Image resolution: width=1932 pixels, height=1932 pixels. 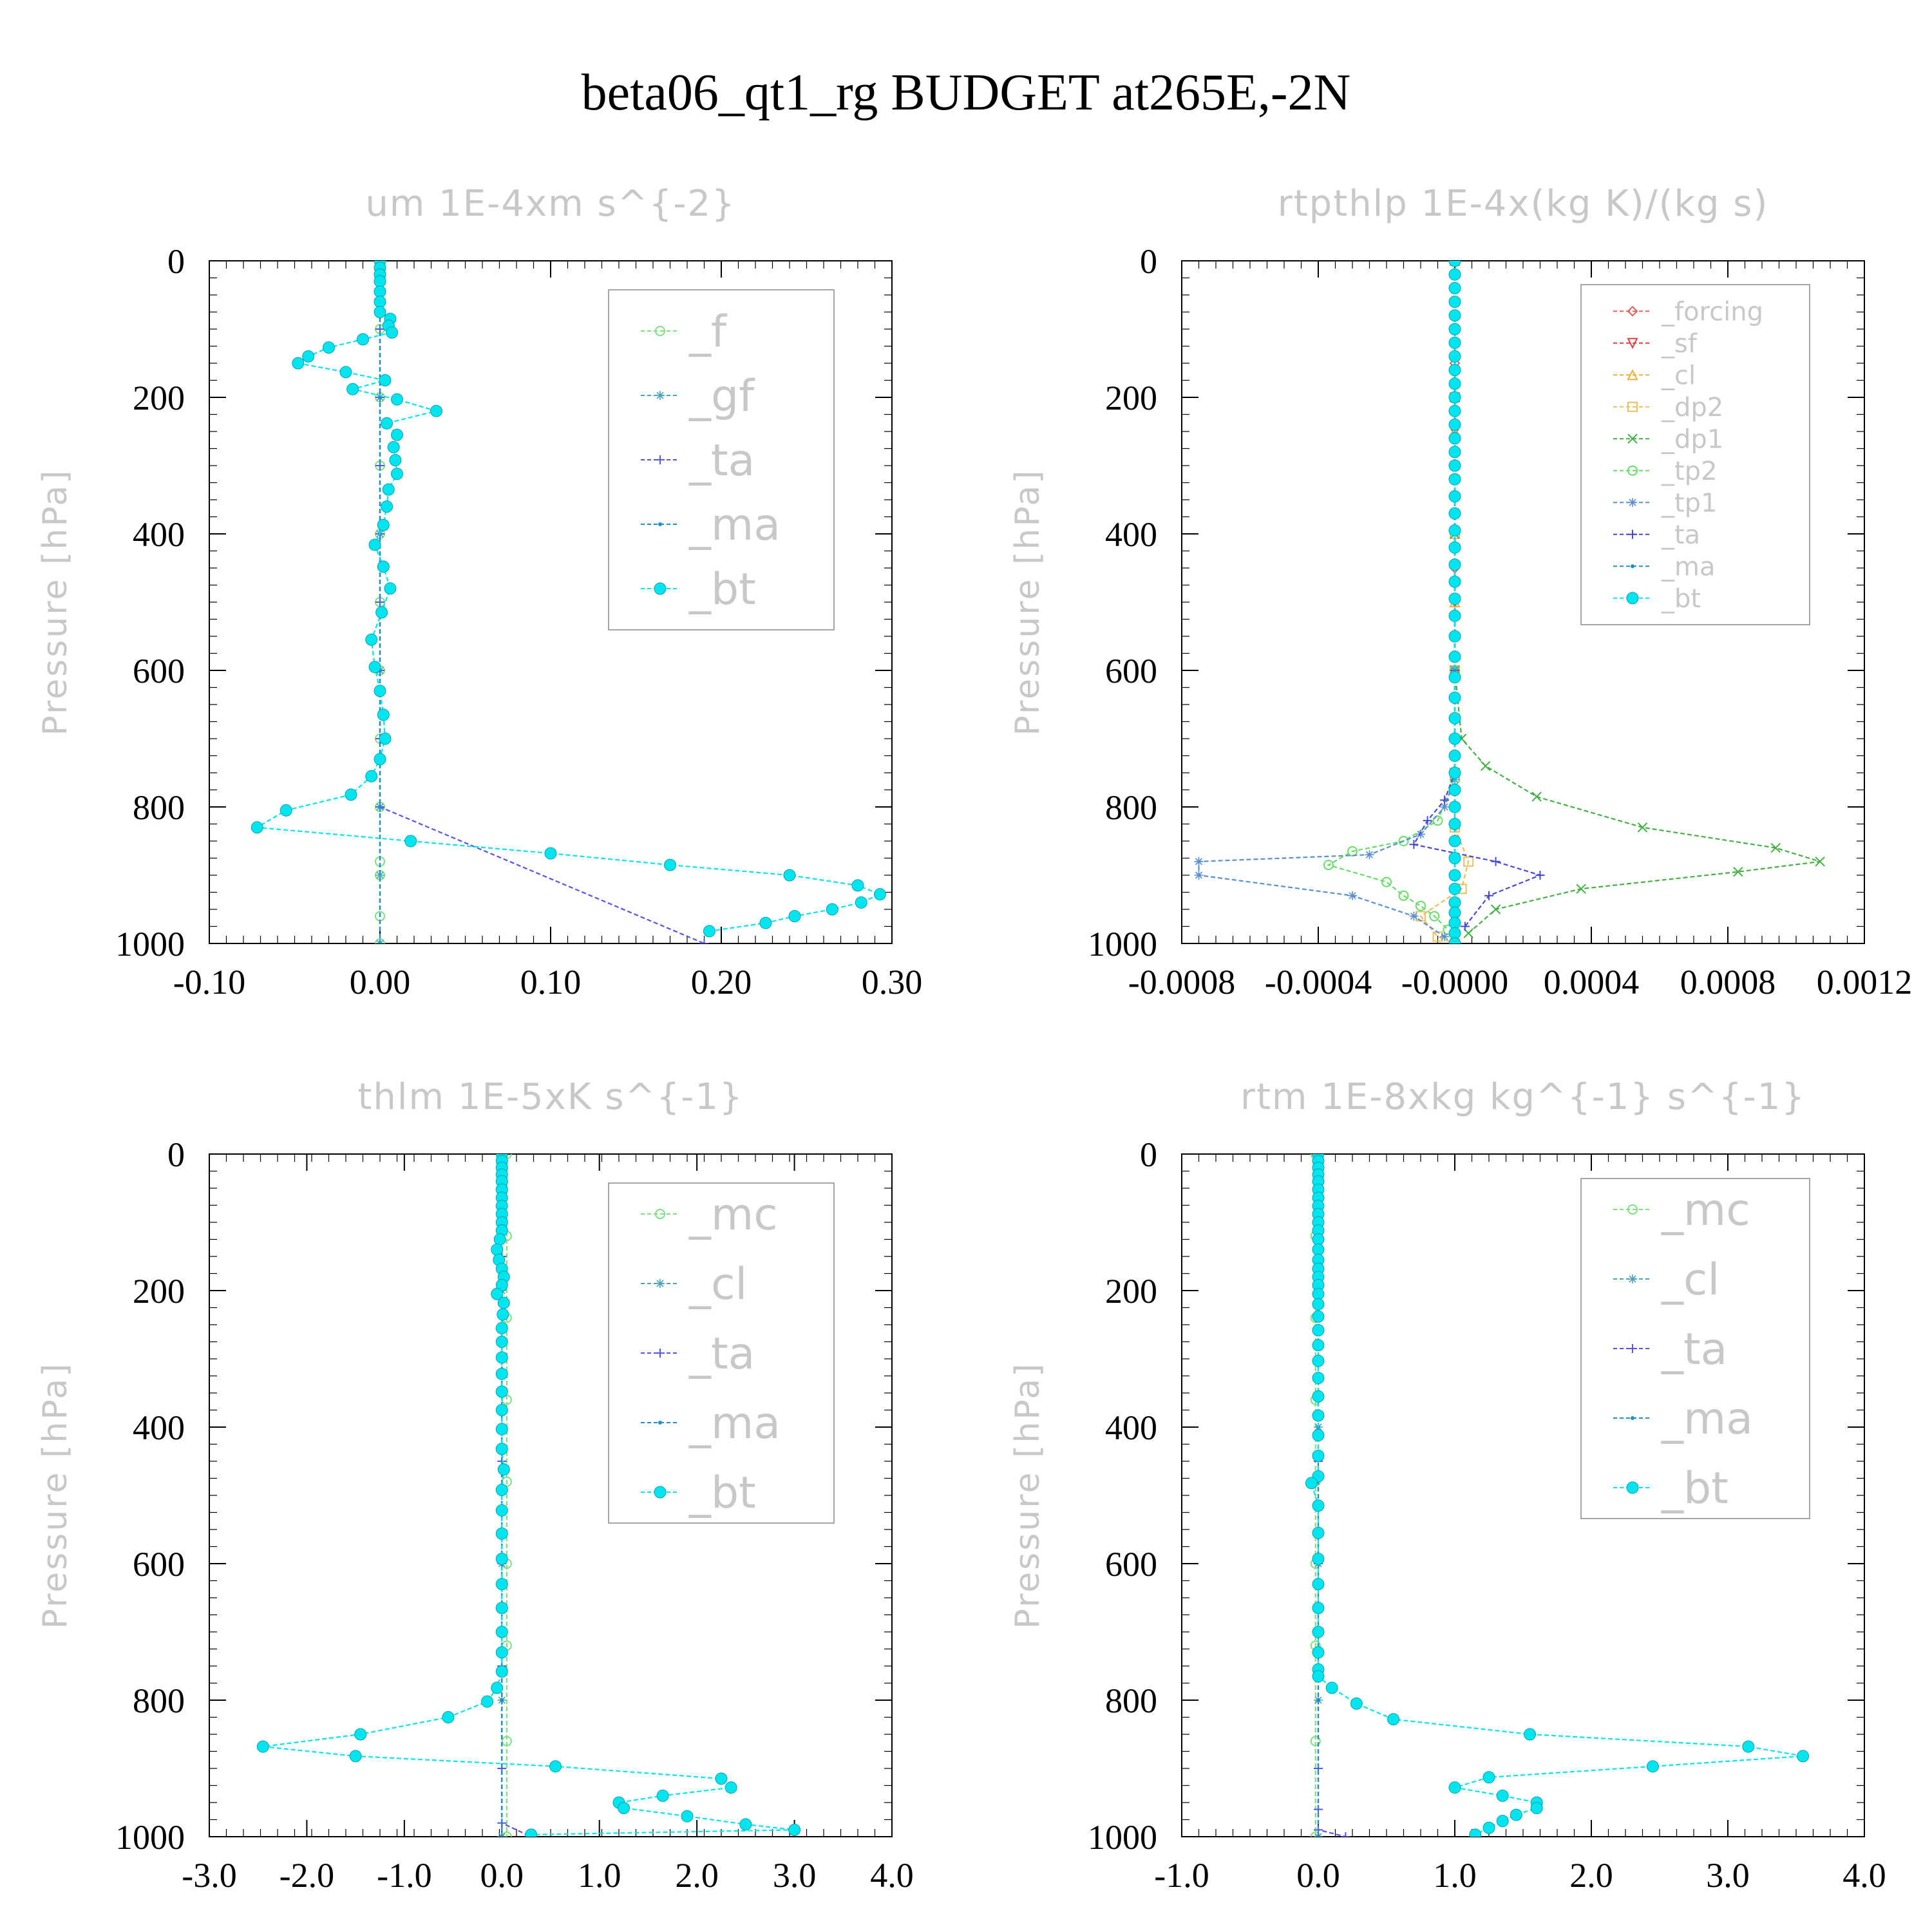 What do you see at coordinates (1712, 312) in the screenshot?
I see `legend-label: _forcing` at bounding box center [1712, 312].